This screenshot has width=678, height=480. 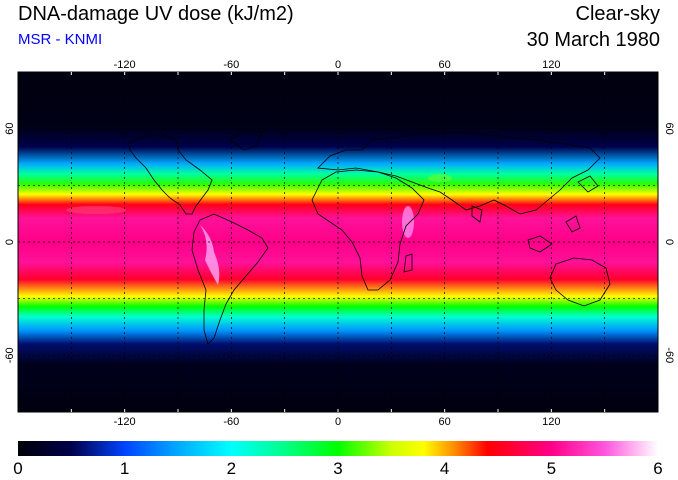 I want to click on south-america-coast, so click(x=230, y=279).